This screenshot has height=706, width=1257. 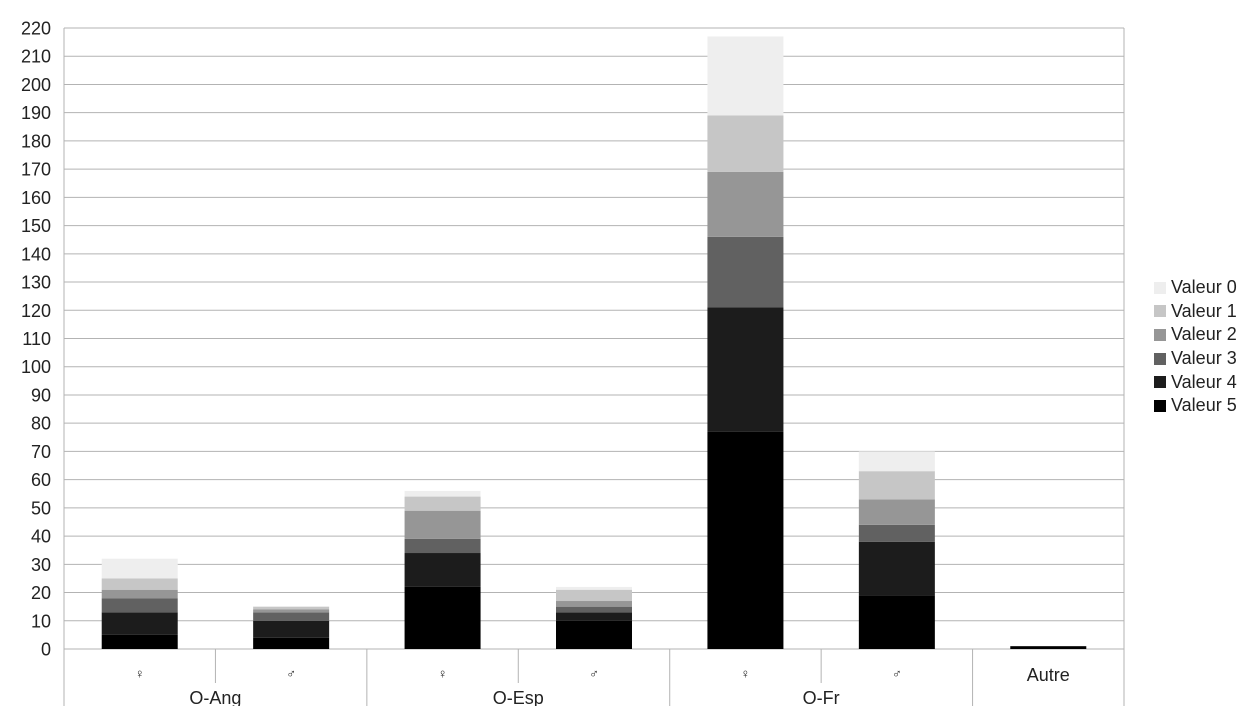 I want to click on y-tick-label: 160, so click(x=36, y=198).